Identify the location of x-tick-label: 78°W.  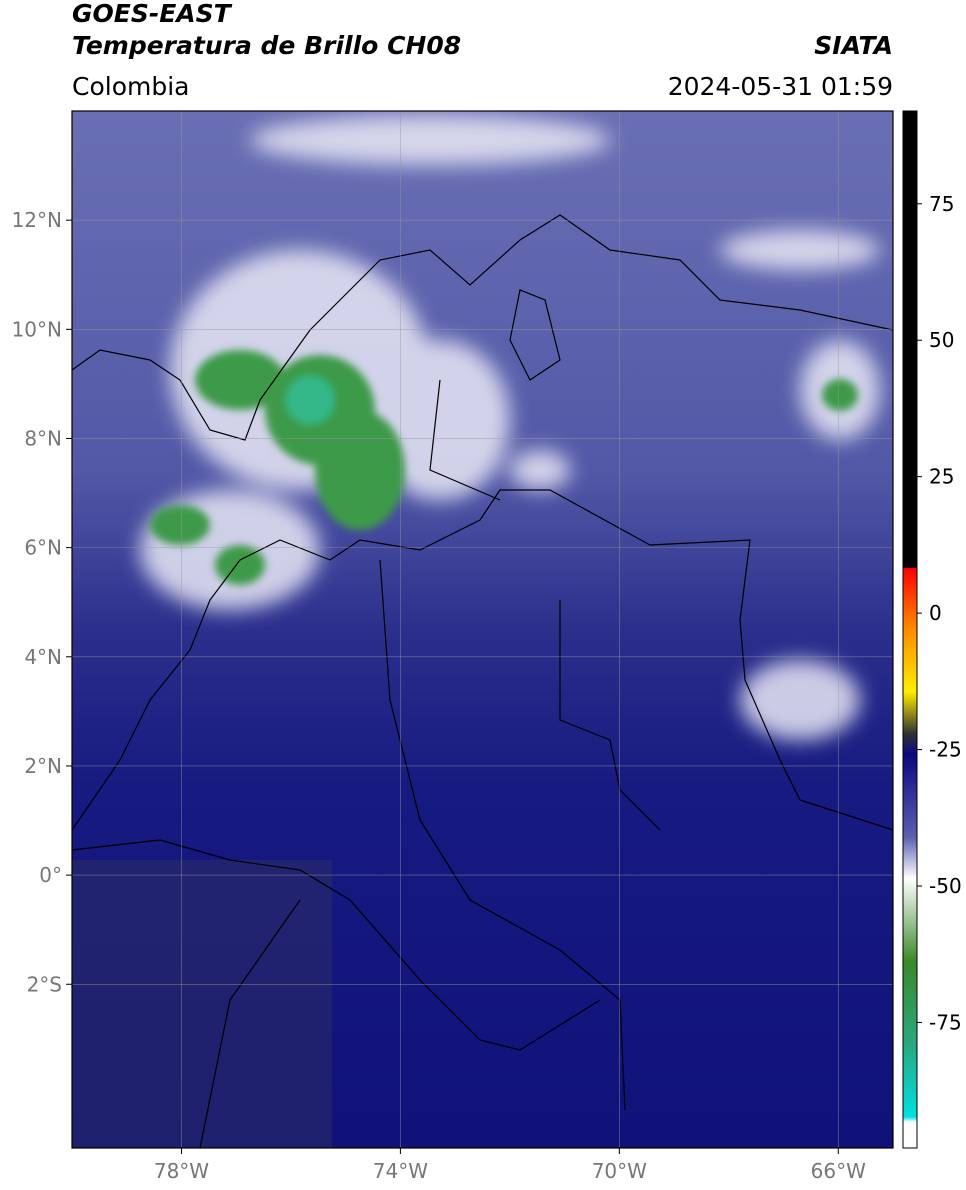
(181, 1171).